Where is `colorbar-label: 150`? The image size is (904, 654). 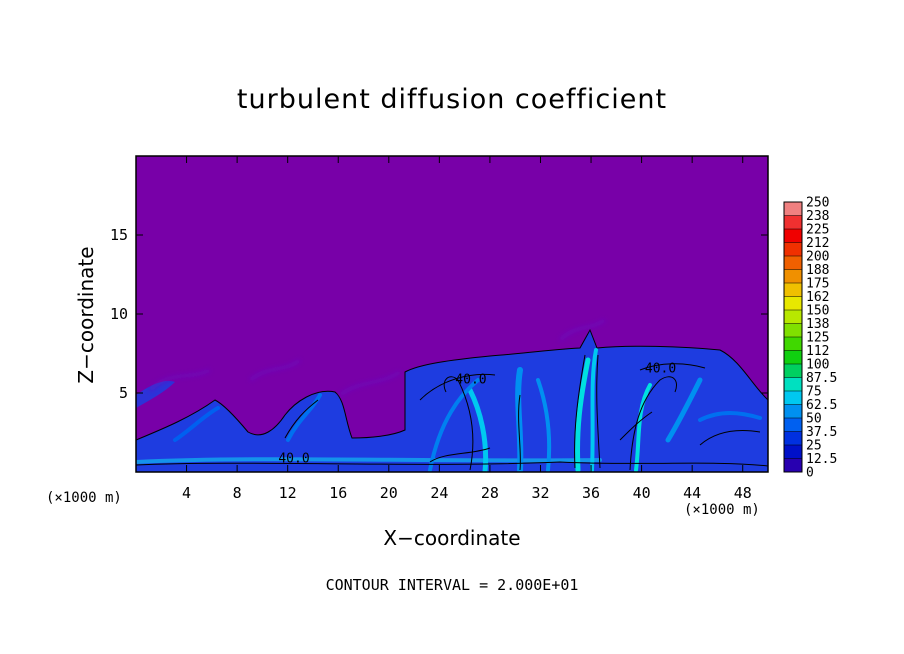 colorbar-label: 150 is located at coordinates (817, 311).